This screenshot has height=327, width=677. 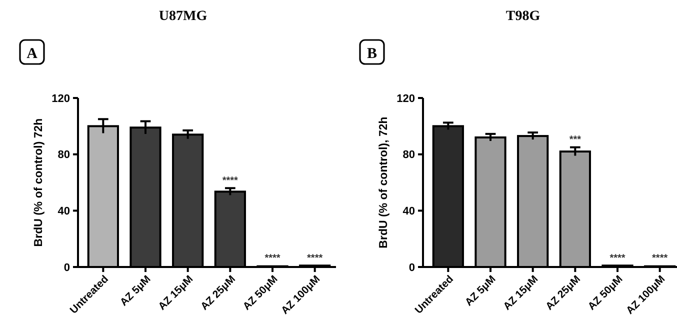 I want to click on y-axis-title: BrdU (% of control) 72h, so click(x=39, y=182).